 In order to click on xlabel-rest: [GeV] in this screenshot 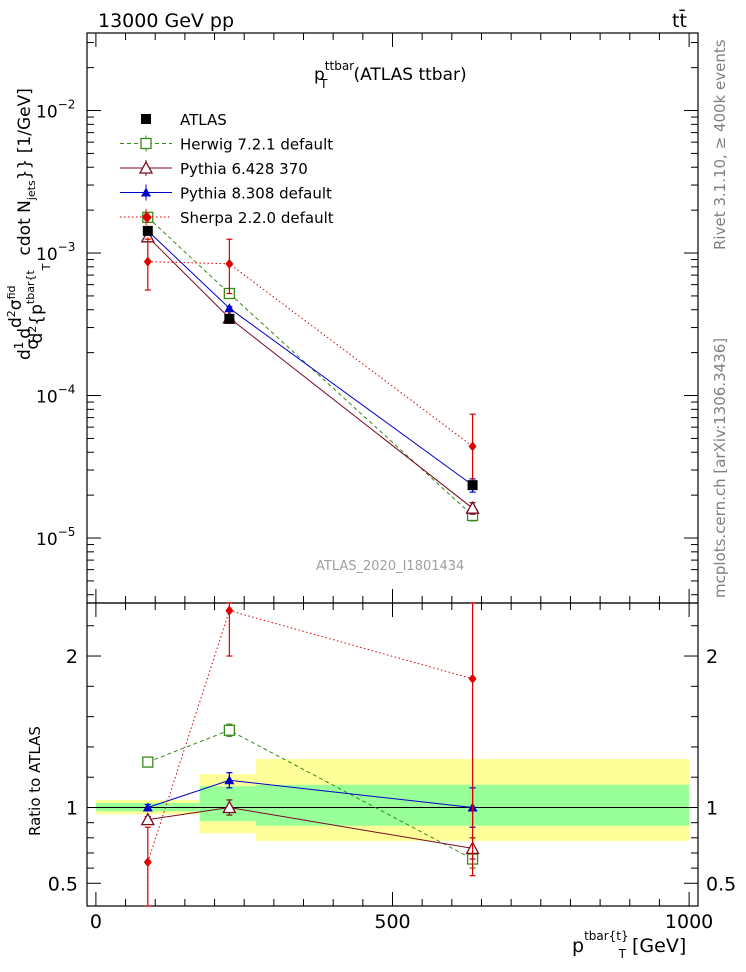, I will do `click(659, 946)`.